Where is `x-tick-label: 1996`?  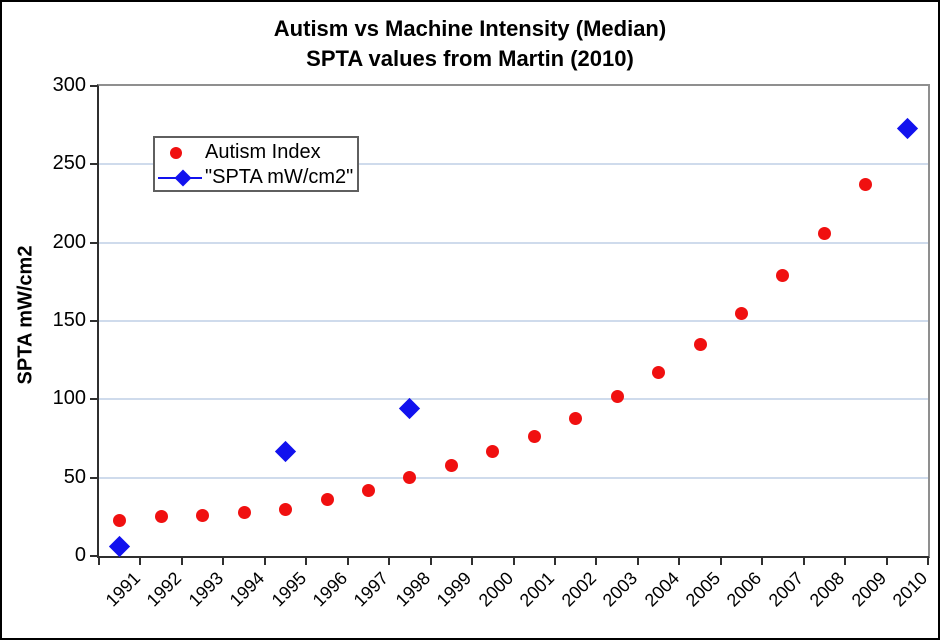 x-tick-label: 1996 is located at coordinates (330, 589).